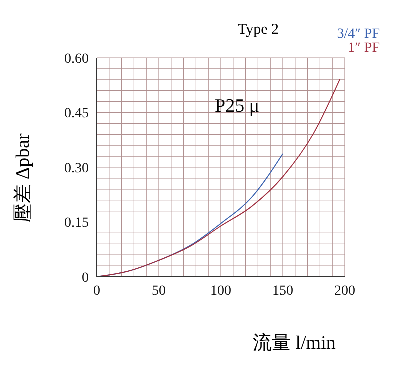  What do you see at coordinates (76, 114) in the screenshot?
I see `y-tick-label: 0.45` at bounding box center [76, 114].